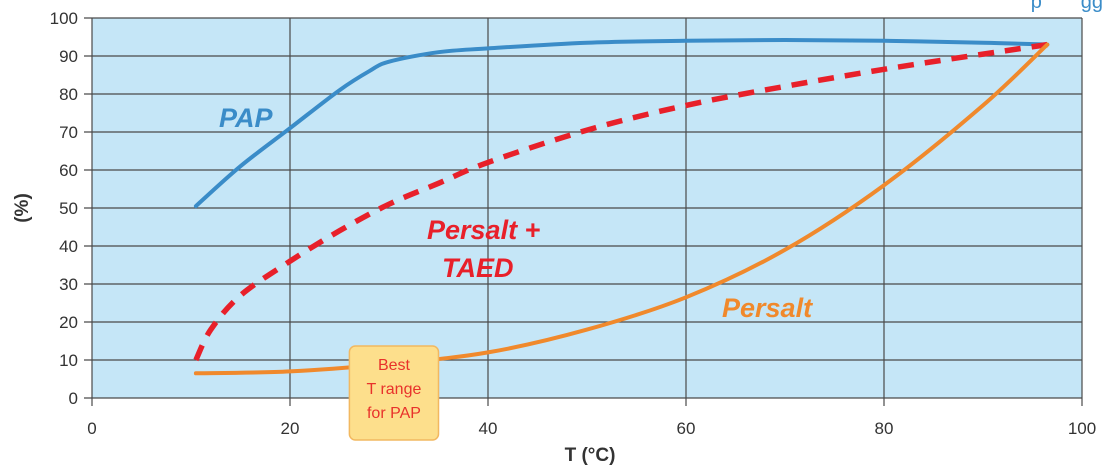 The image size is (1103, 468). I want to click on x-axis-ticks: 0 20 40 60 80 100, so click(591, 428).